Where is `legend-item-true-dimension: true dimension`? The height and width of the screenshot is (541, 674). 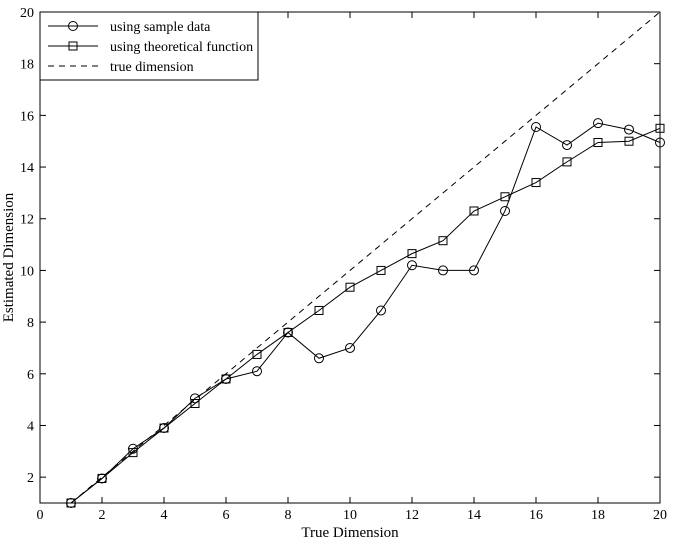 legend-item-true-dimension: true dimension is located at coordinates (121, 67).